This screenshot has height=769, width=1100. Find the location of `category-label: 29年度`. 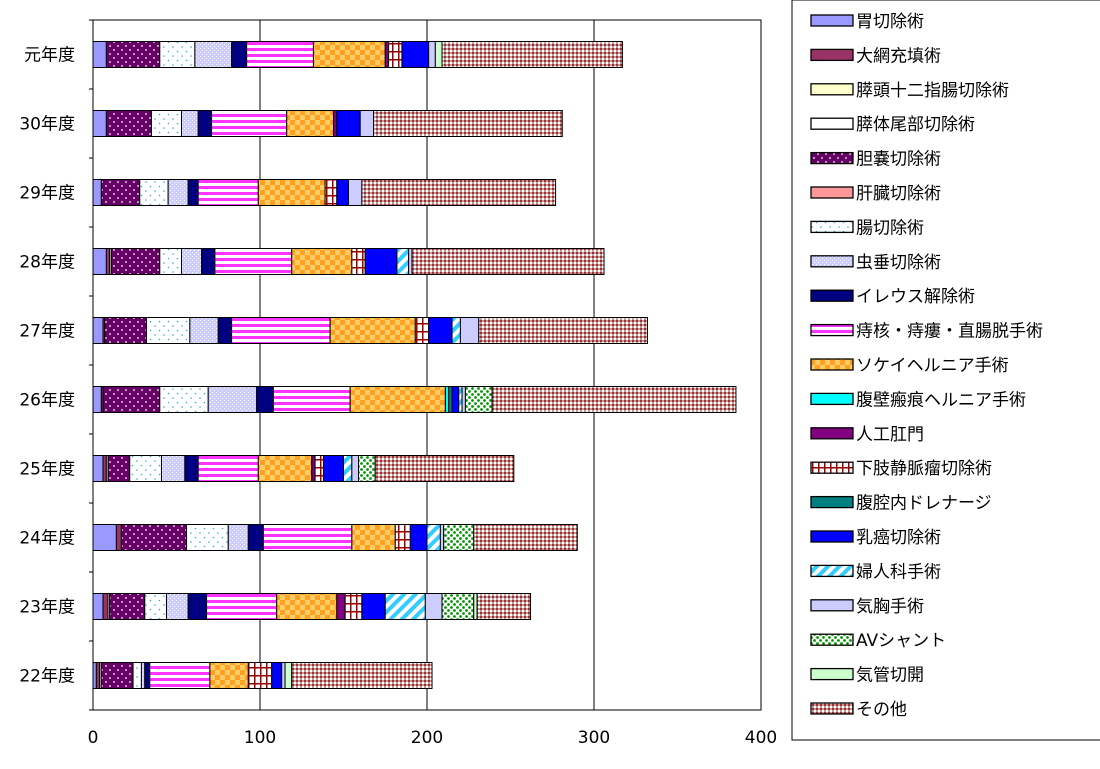

category-label: 29年度 is located at coordinates (47, 194).